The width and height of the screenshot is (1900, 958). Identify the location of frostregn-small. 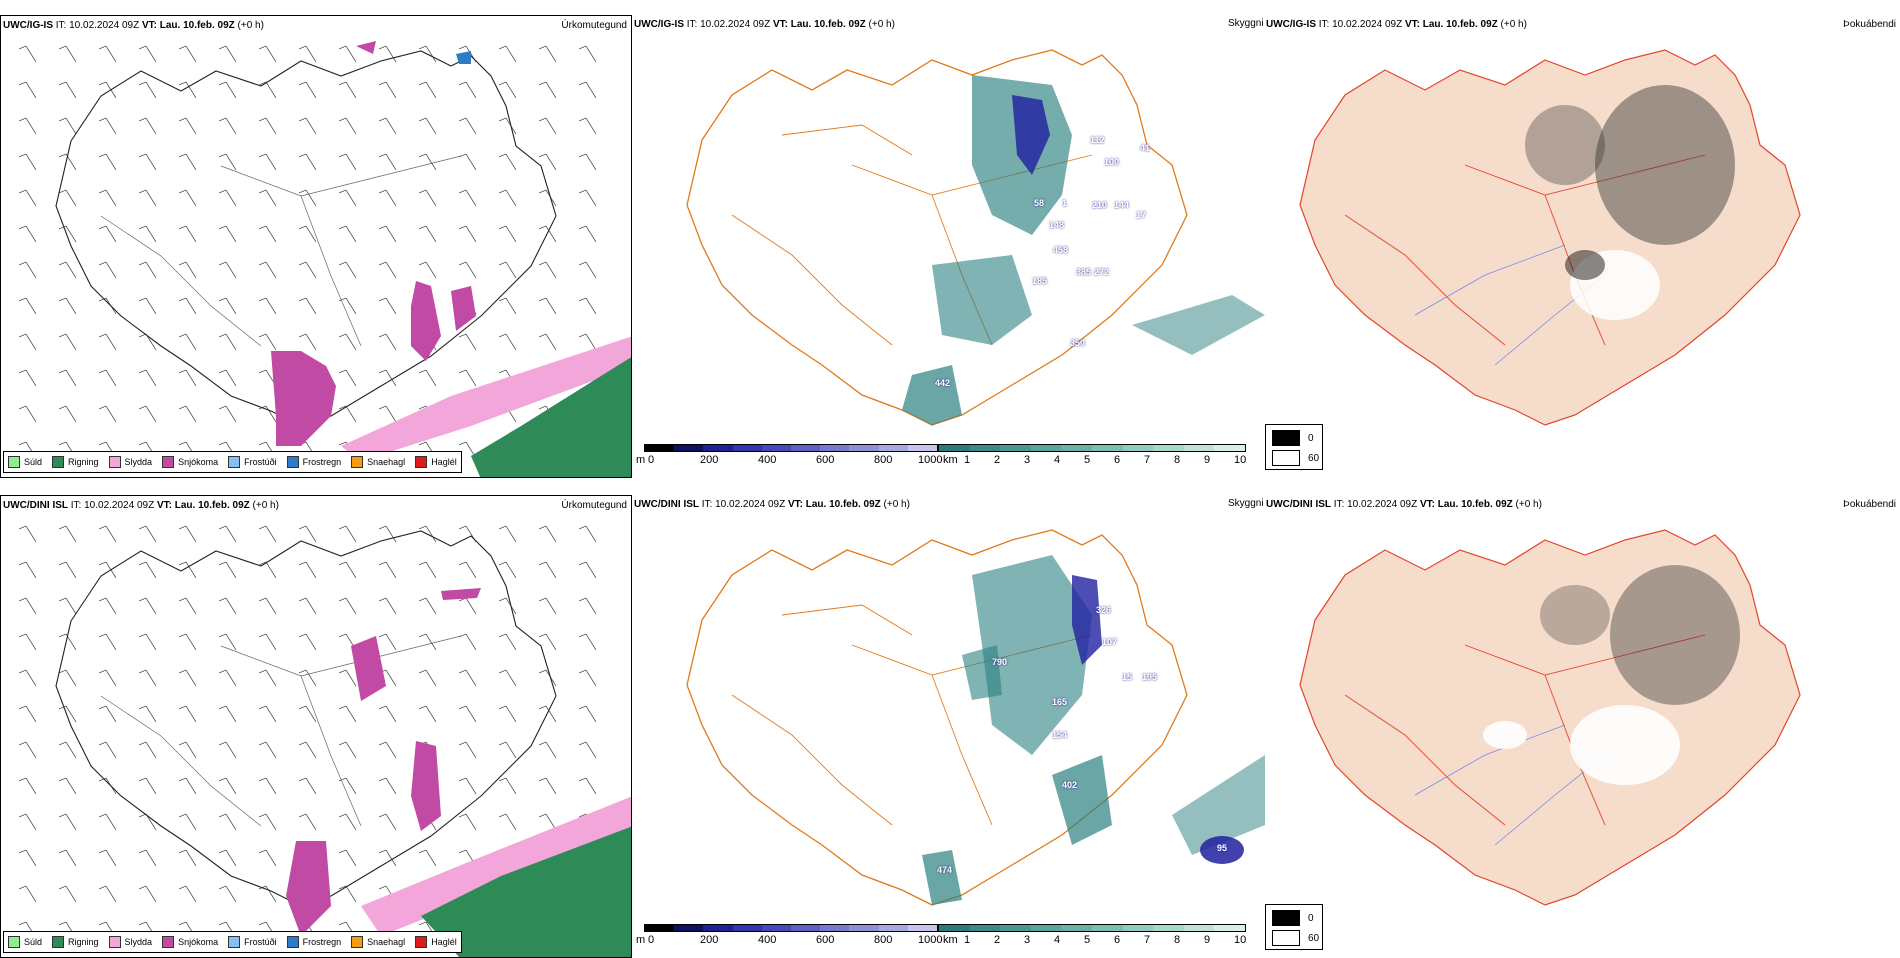
(463, 57).